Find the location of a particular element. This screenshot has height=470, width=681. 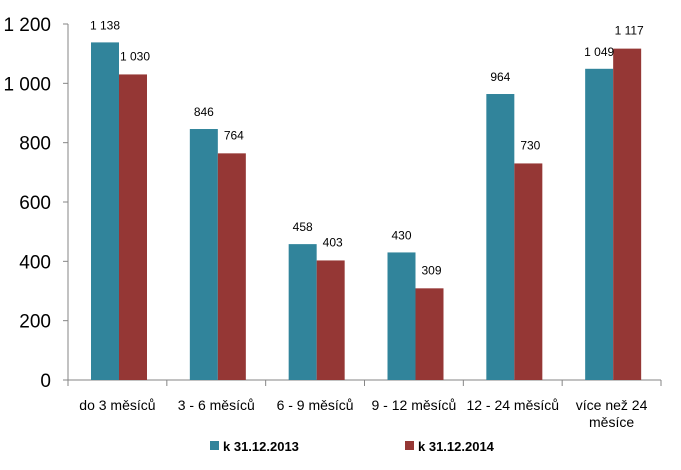

y-tick-label: 1 000 is located at coordinates (27, 84).